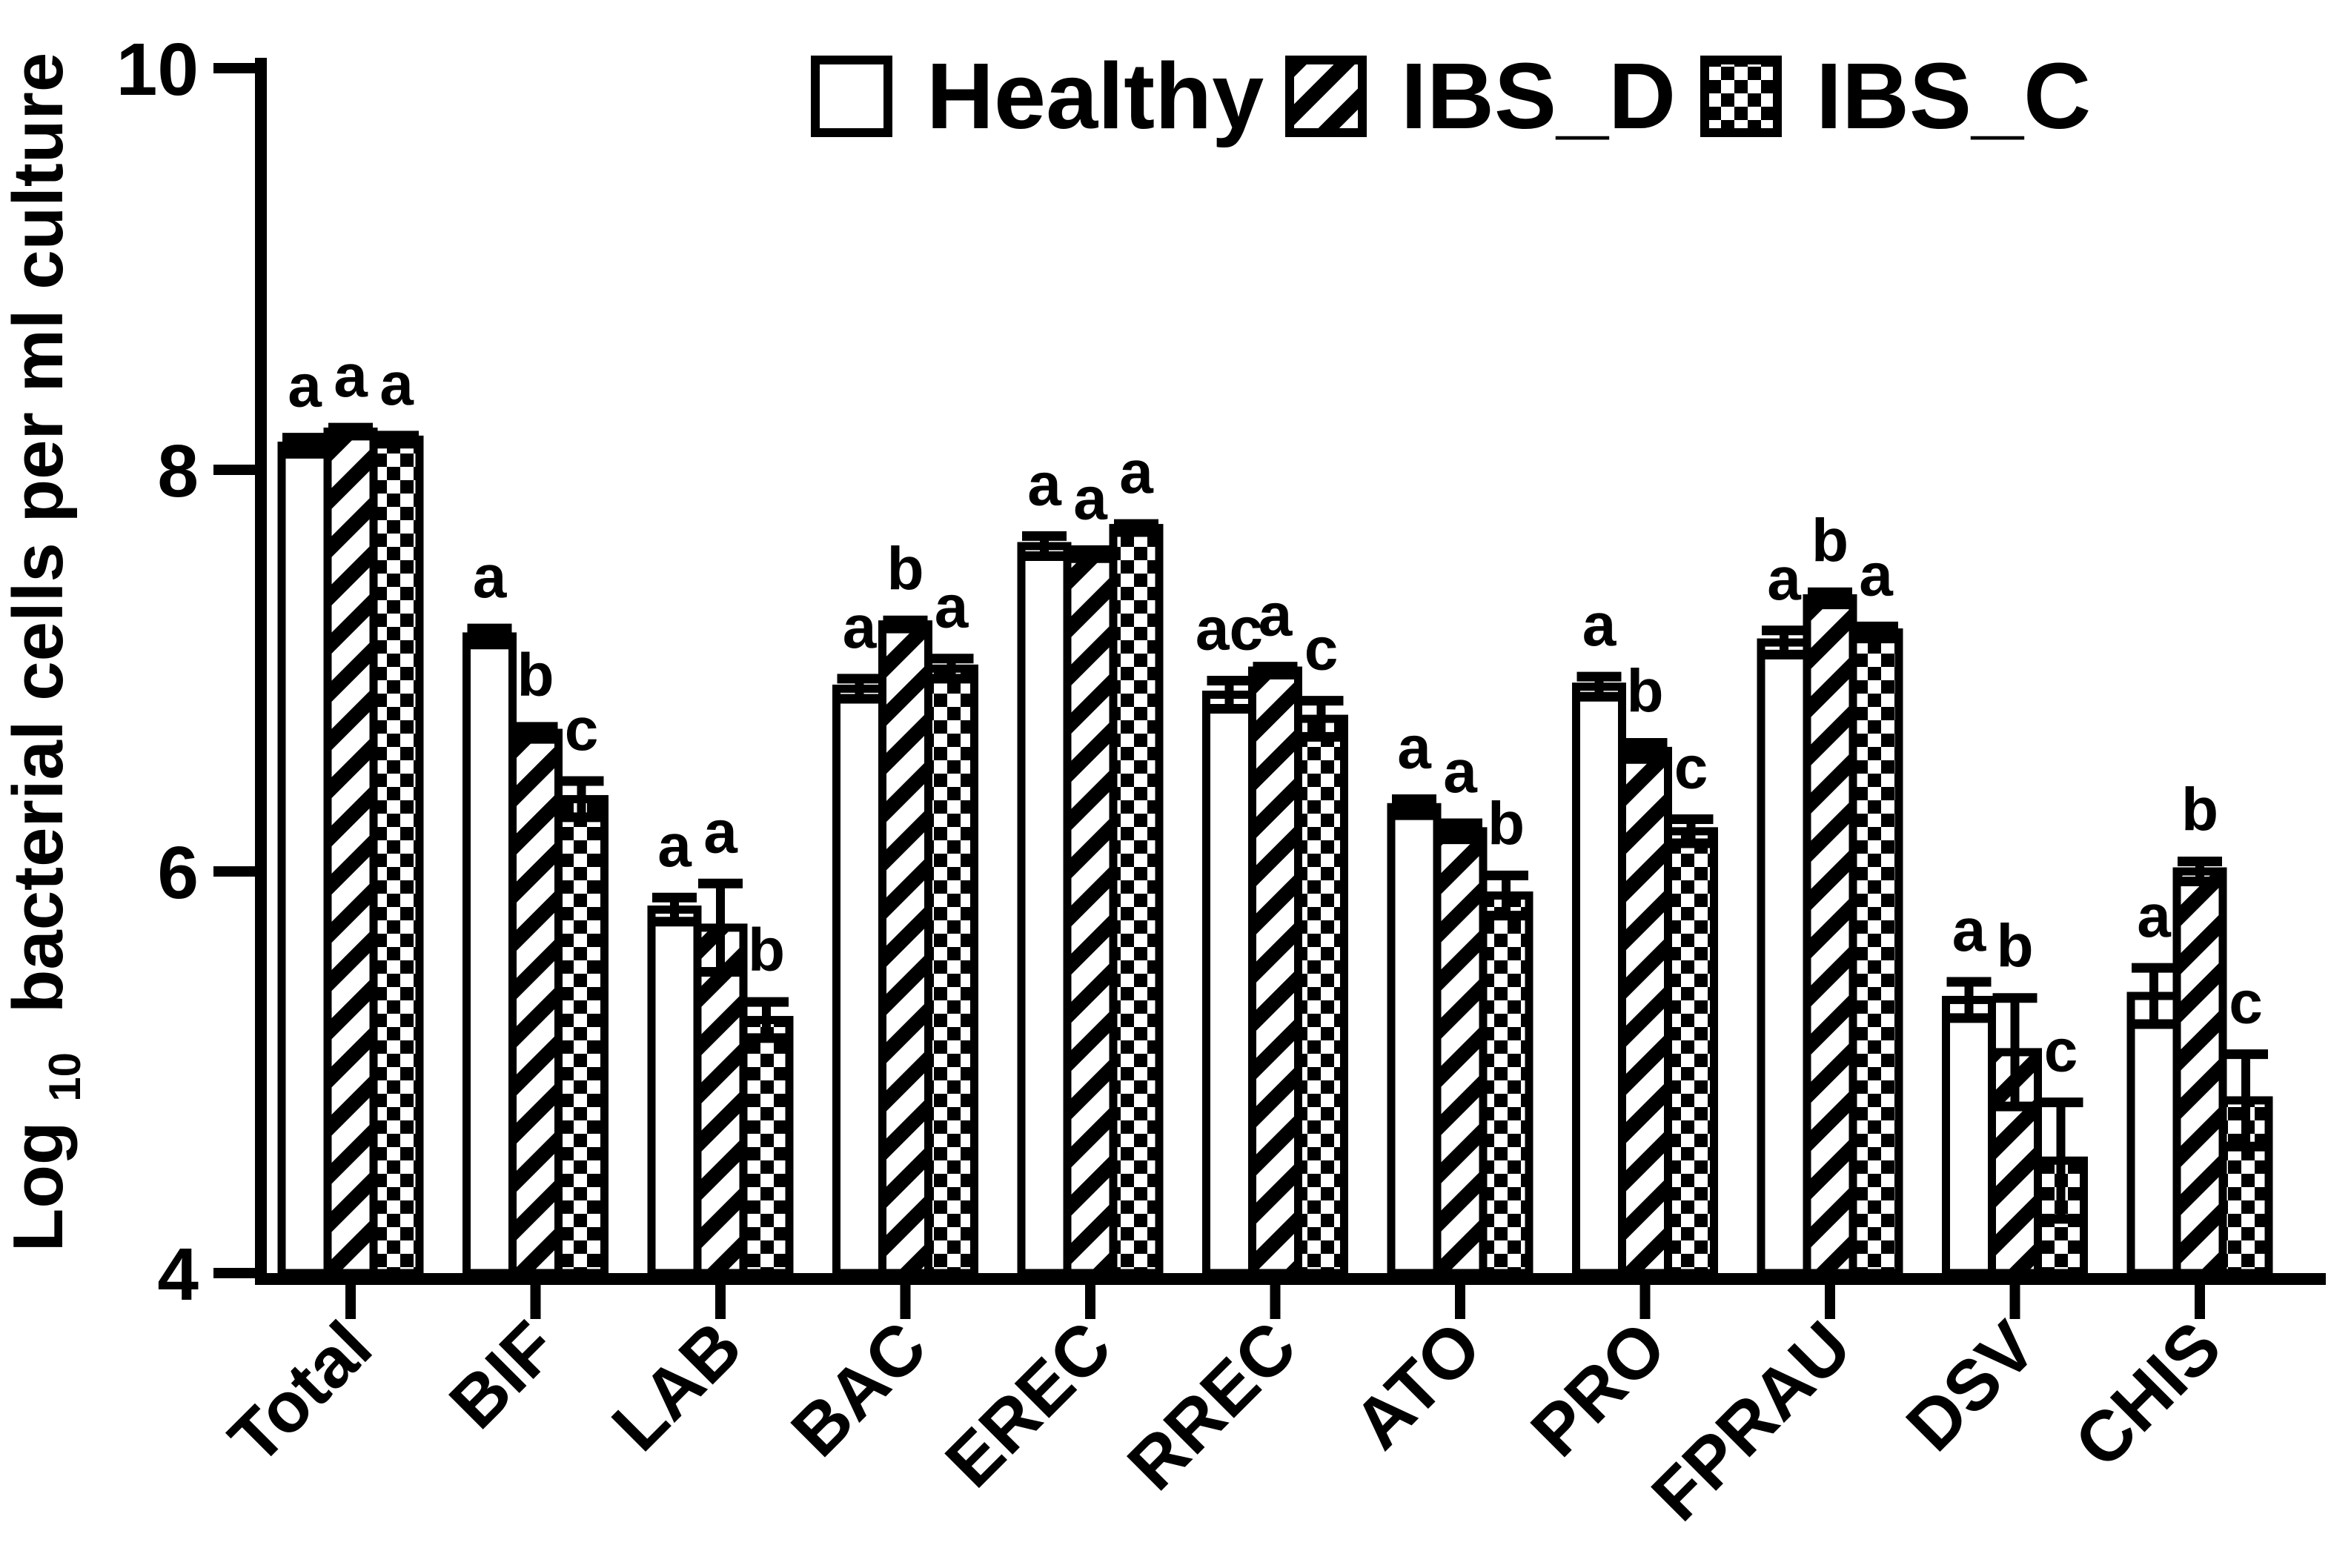 Image resolution: width=2331 pixels, height=1568 pixels. What do you see at coordinates (1830, 936) in the screenshot?
I see `bar-FPRAU-IBS_D` at bounding box center [1830, 936].